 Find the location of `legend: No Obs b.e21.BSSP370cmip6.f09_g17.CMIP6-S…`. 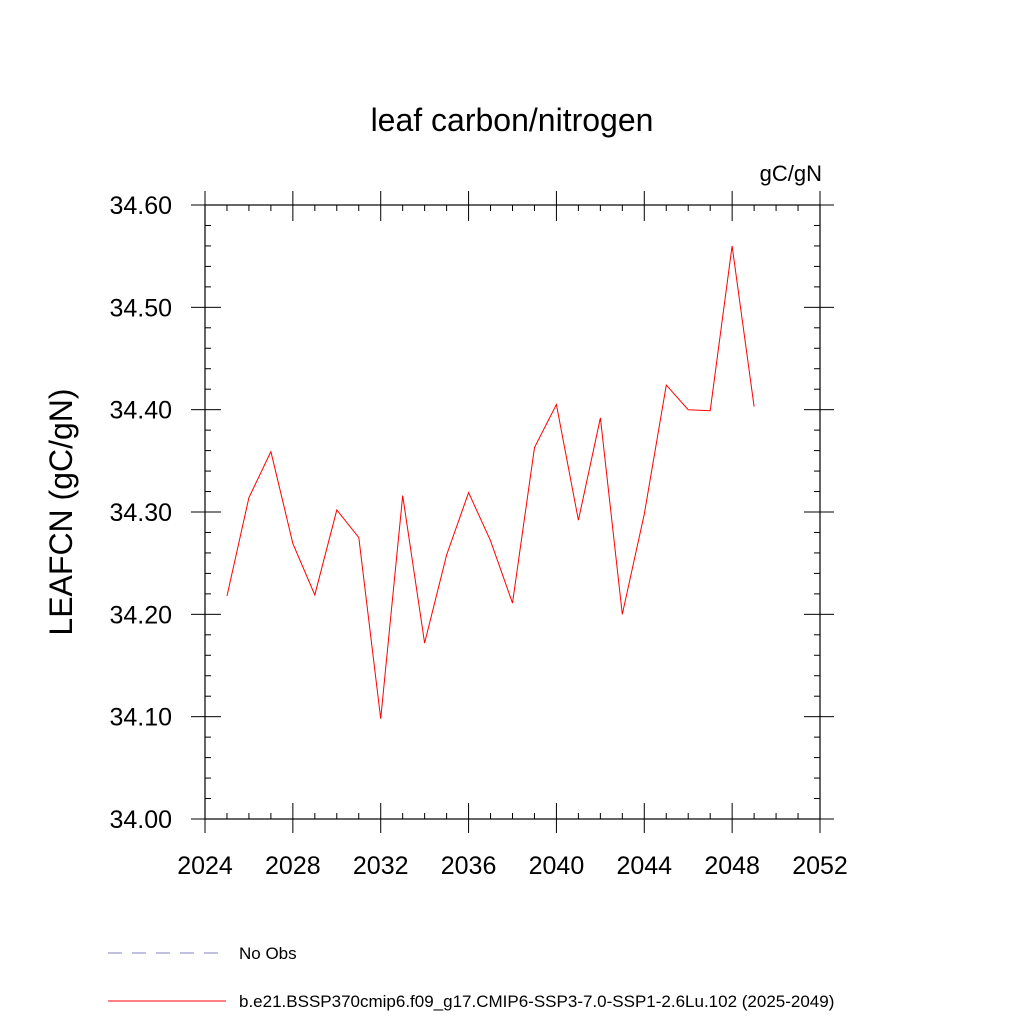

legend: No Obs b.e21.BSSP370cmip6.f09_g17.CMIP6-S… is located at coordinates (471, 977).